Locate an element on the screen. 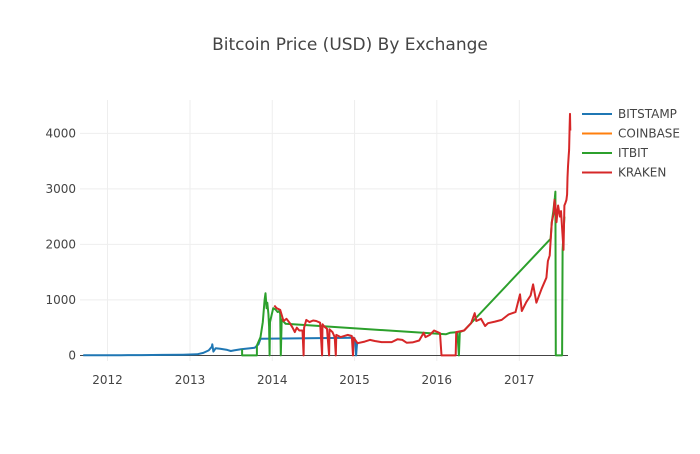  x-tick-label: 2012 is located at coordinates (107, 380).